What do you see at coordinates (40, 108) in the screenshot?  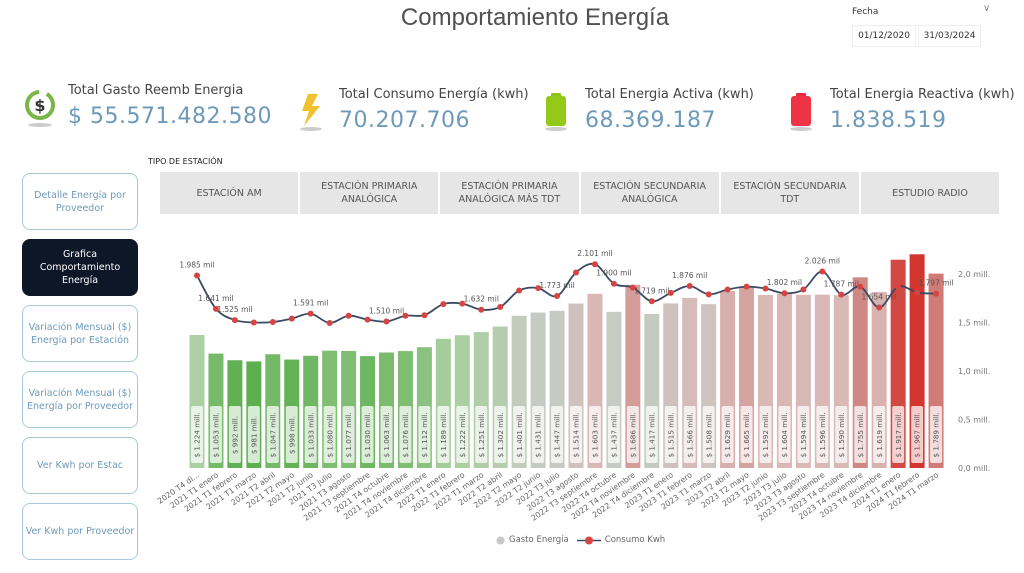 I see `dollar-cycle-icon: $` at bounding box center [40, 108].